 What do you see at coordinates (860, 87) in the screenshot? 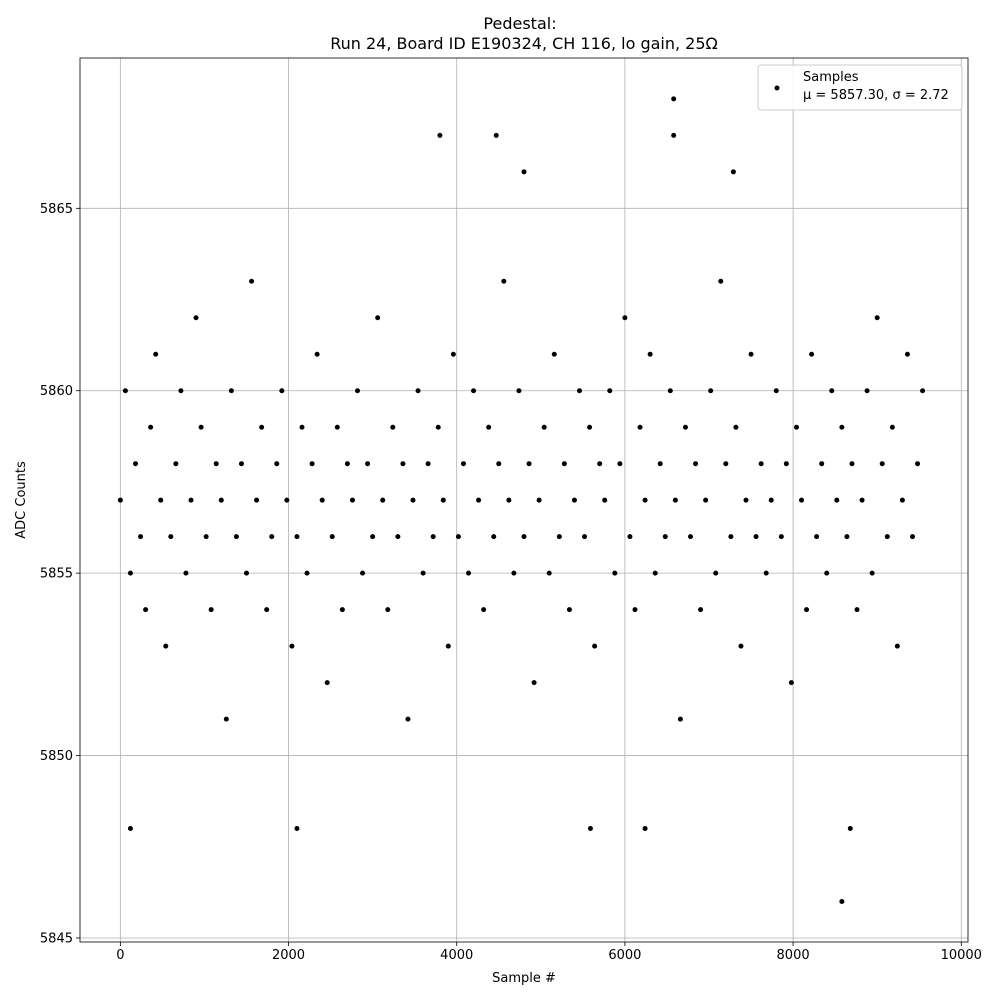
I see `legend-box` at bounding box center [860, 87].